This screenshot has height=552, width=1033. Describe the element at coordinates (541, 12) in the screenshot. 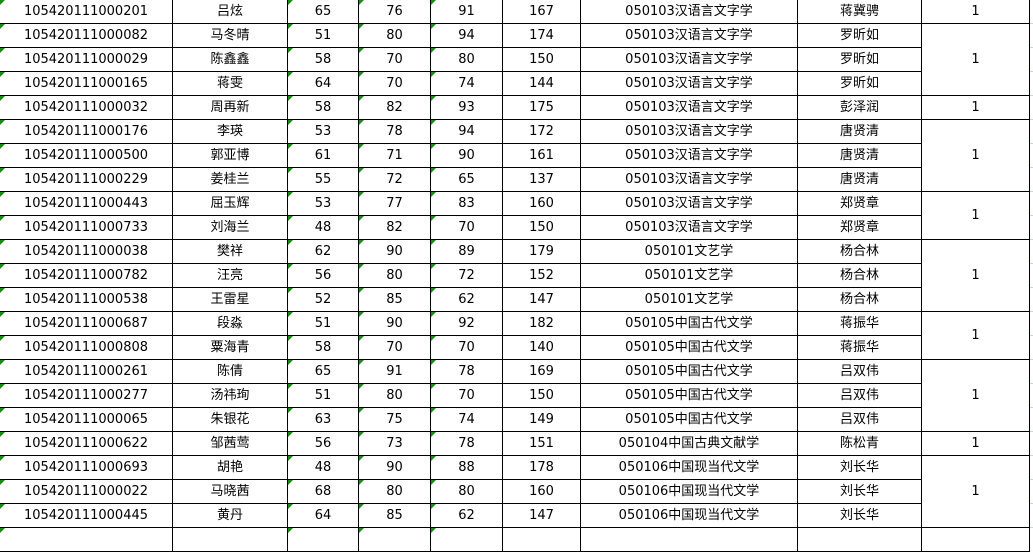

I see `total-cell: 167` at that location.